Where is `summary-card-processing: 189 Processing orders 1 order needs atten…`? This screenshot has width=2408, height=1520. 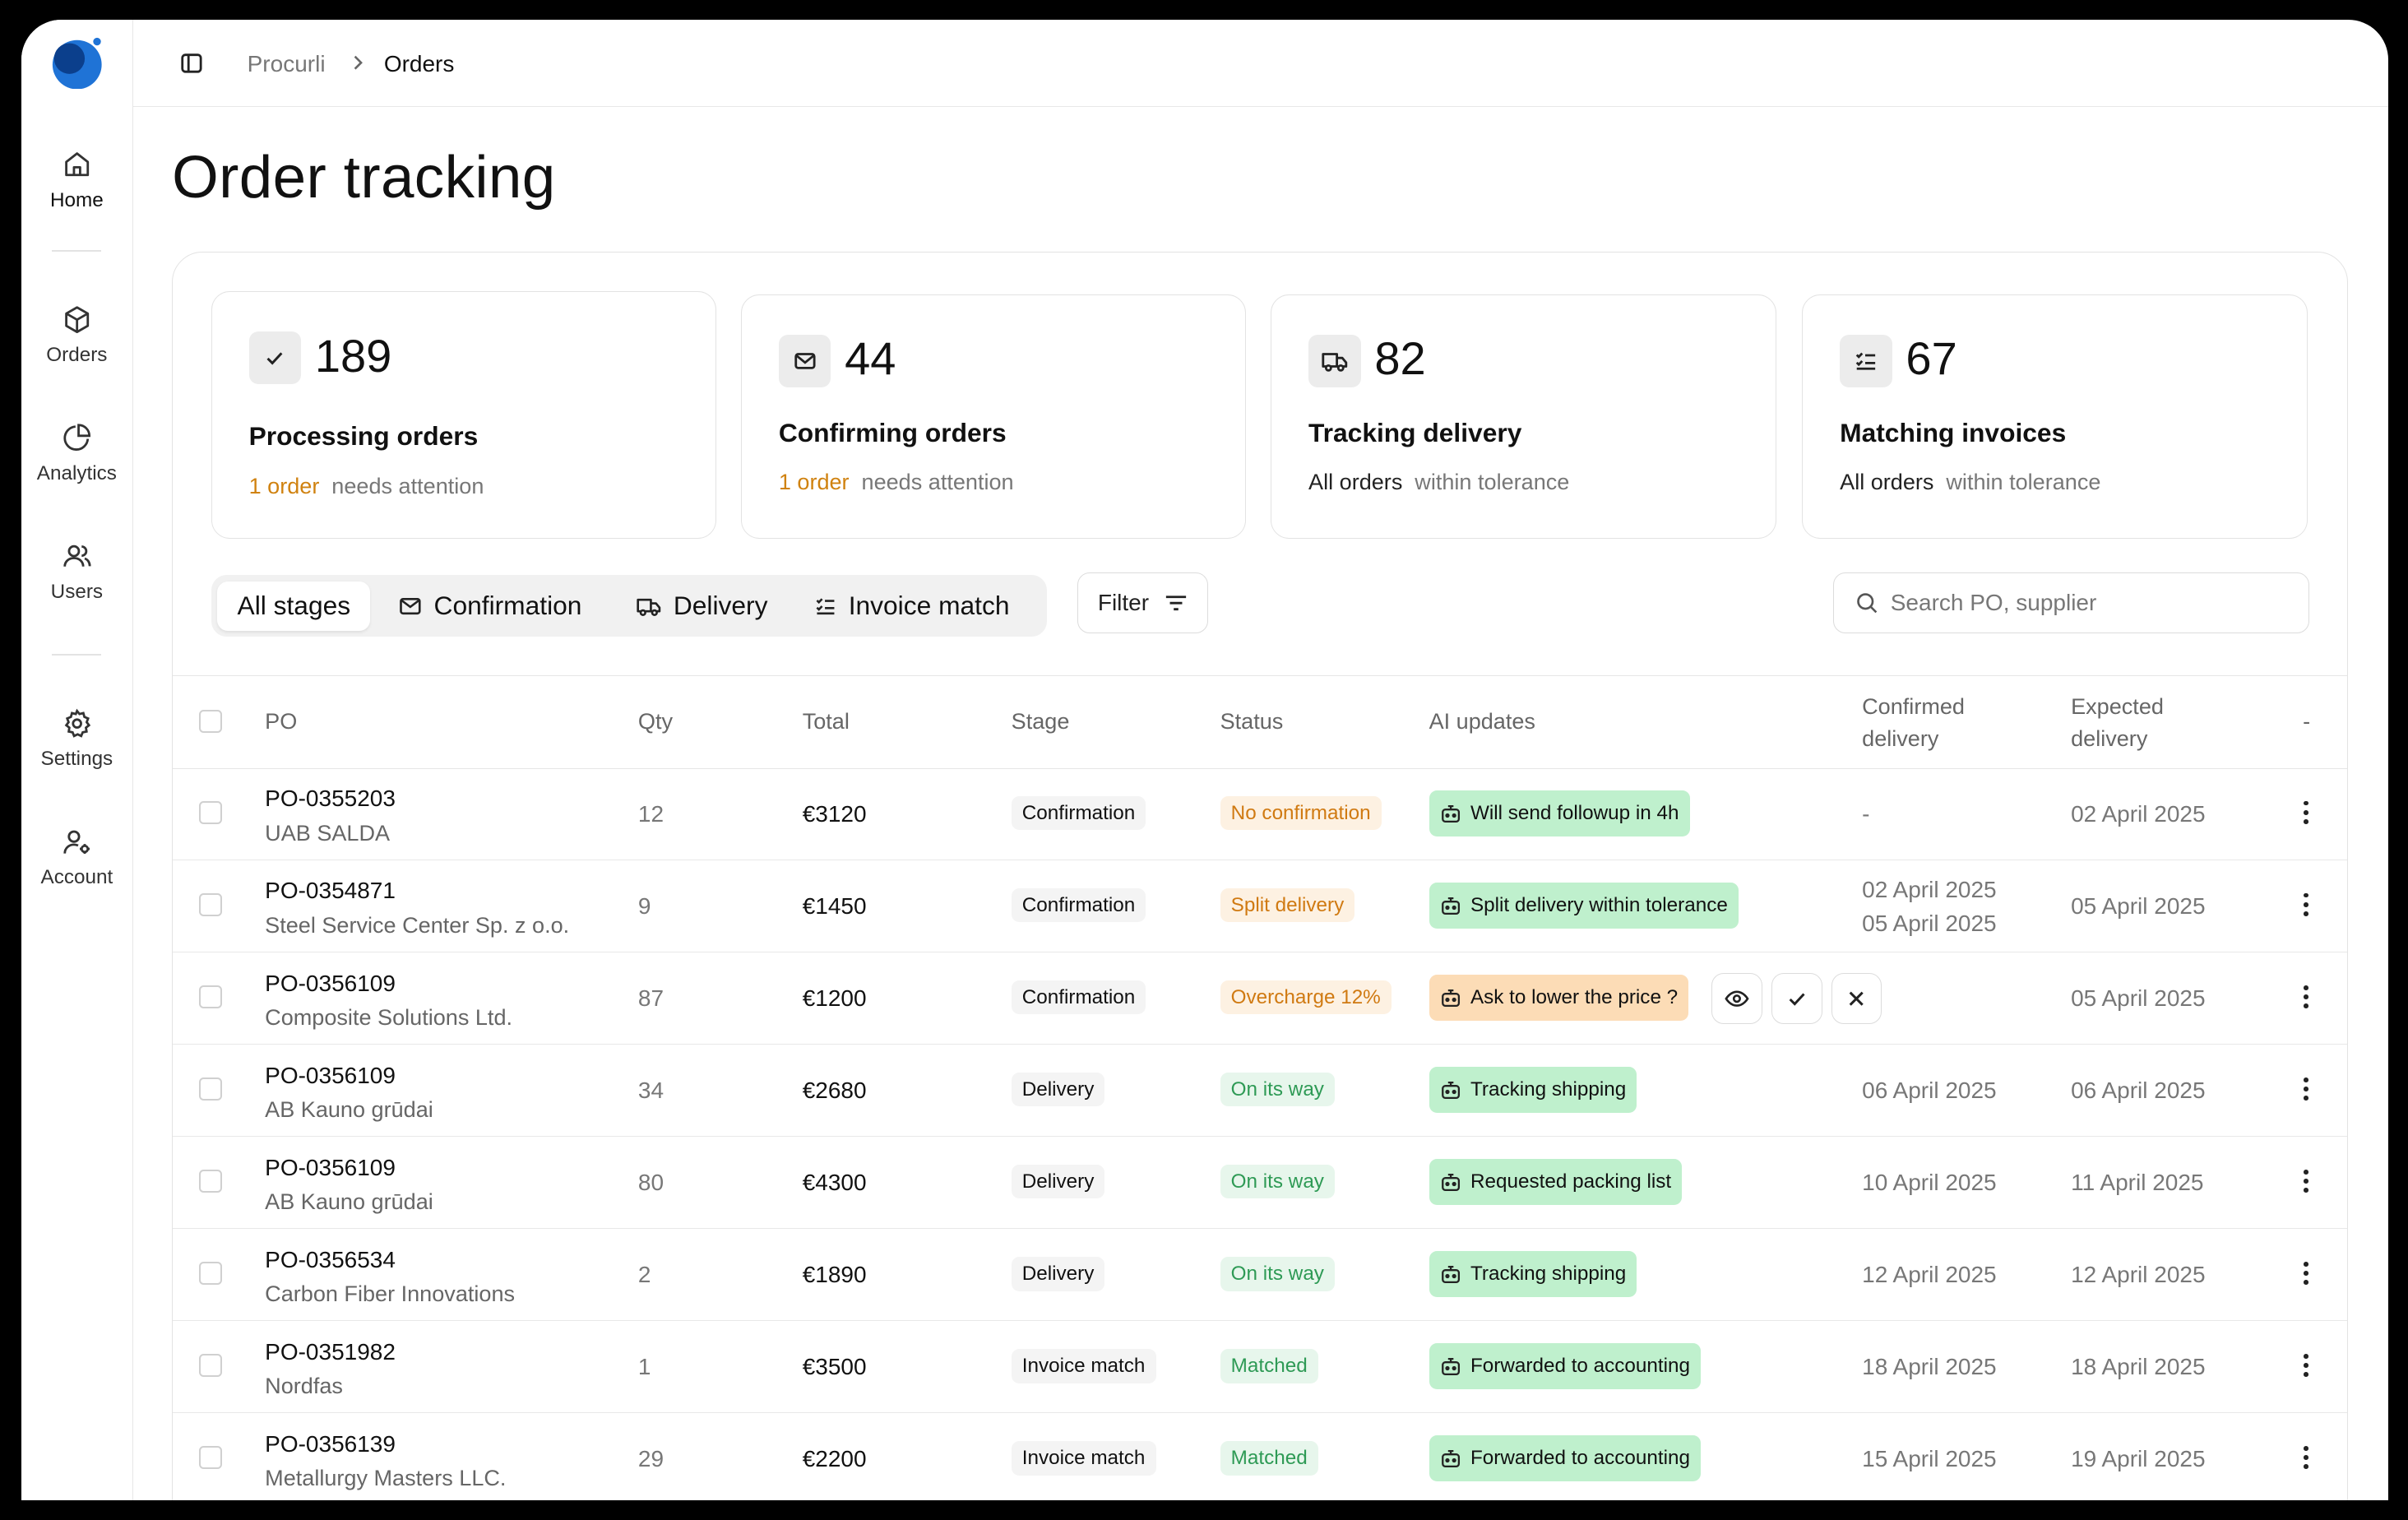
summary-card-processing: 189 Processing orders 1 order needs atten… is located at coordinates (464, 414).